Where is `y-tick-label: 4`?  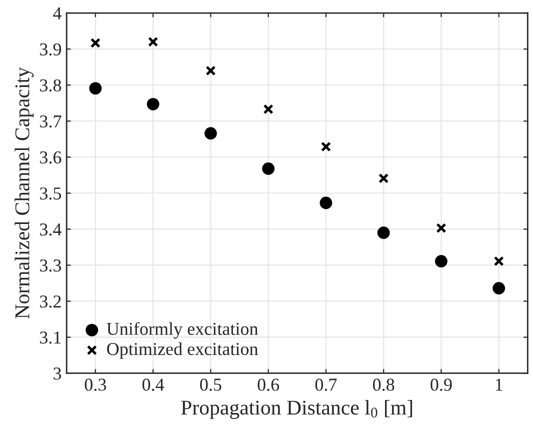
y-tick-label: 4 is located at coordinates (57, 13).